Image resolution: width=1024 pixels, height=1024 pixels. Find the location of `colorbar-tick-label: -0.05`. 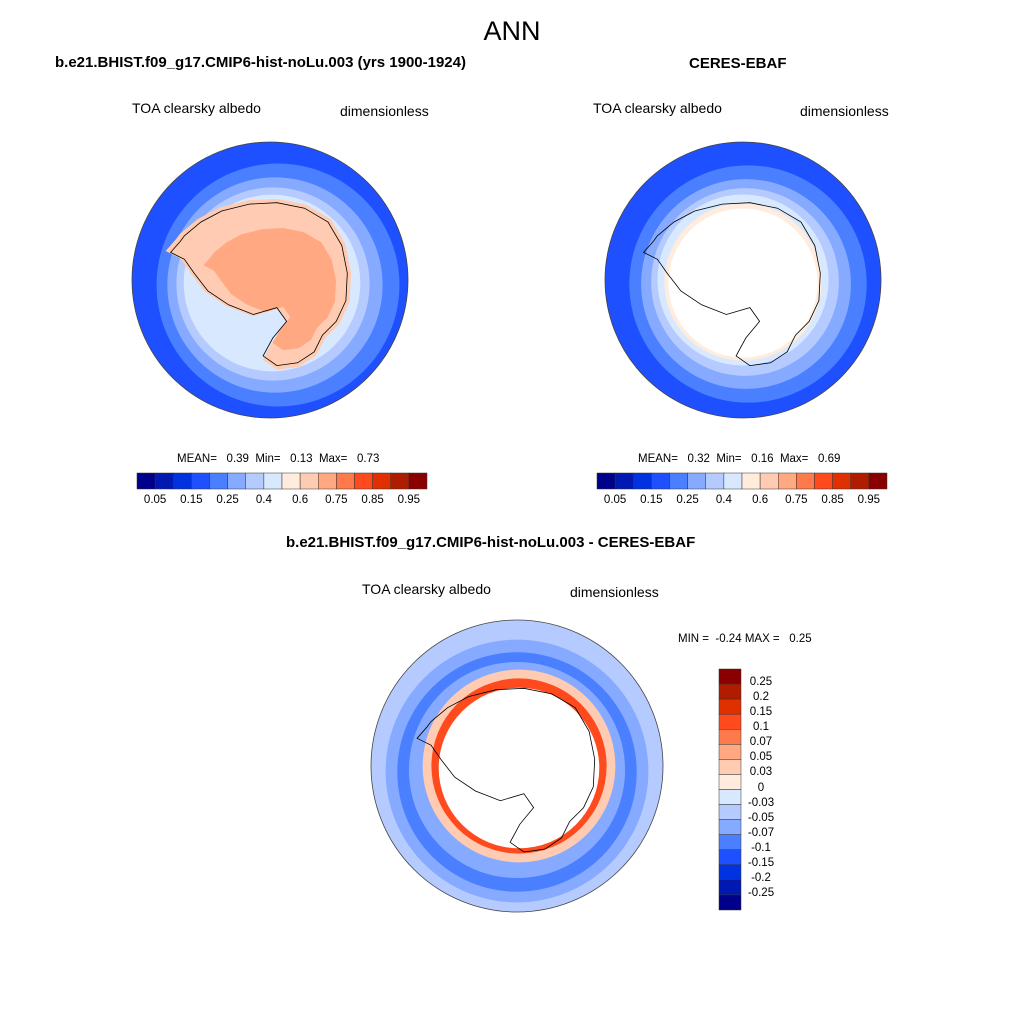

colorbar-tick-label: -0.05 is located at coordinates (761, 817).